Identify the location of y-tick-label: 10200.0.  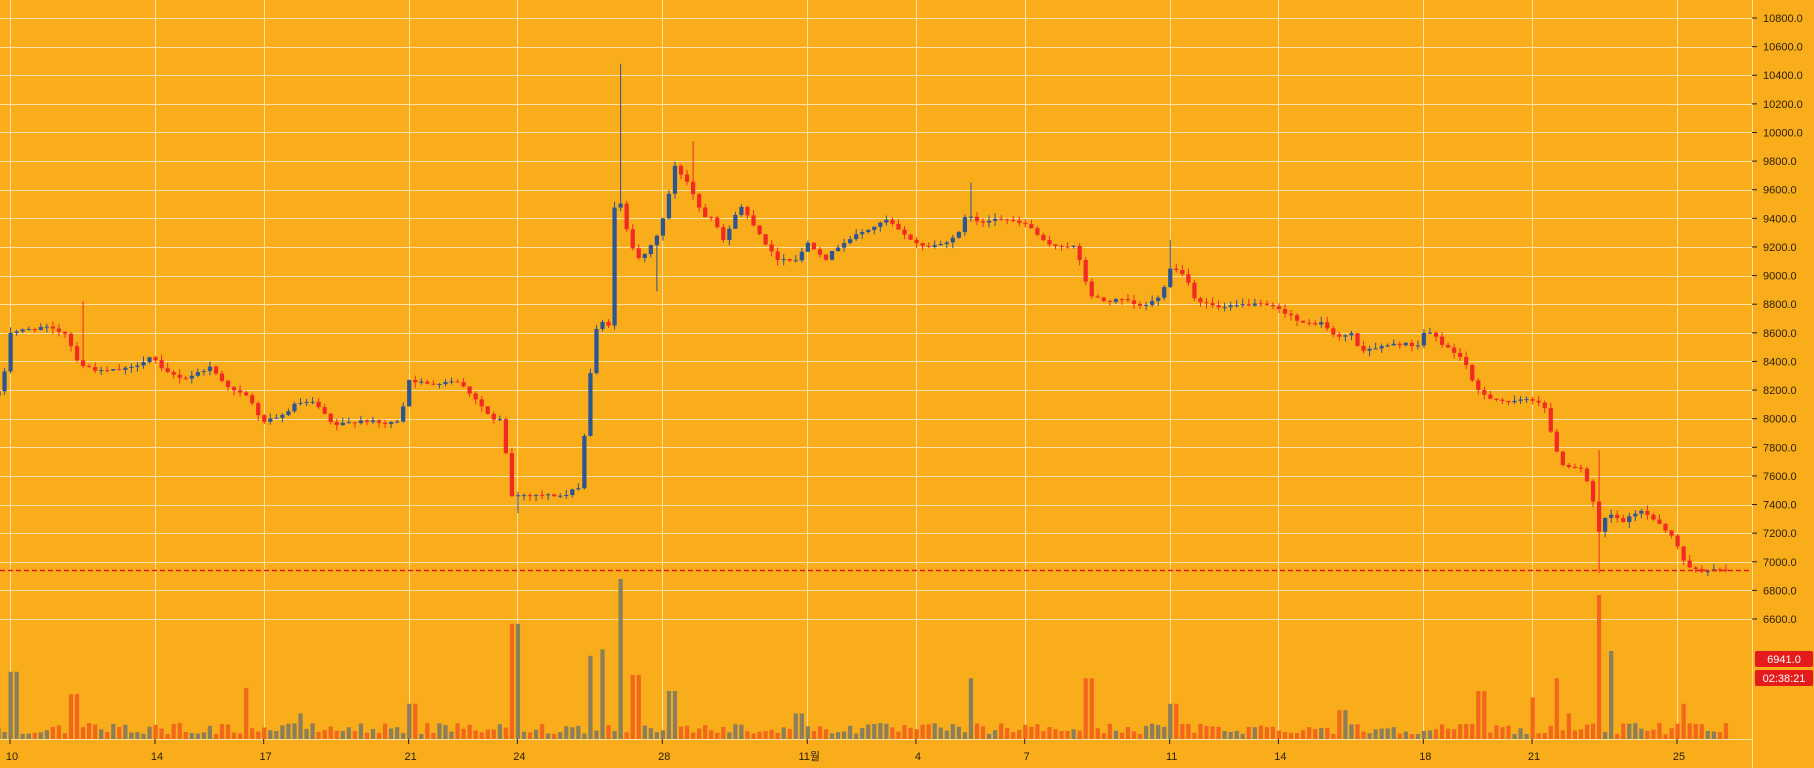
(1783, 105).